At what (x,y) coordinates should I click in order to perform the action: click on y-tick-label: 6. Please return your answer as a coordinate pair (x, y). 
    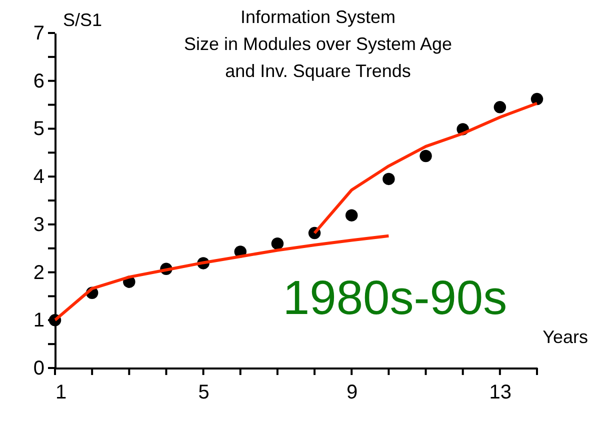
    Looking at the image, I should click on (38, 81).